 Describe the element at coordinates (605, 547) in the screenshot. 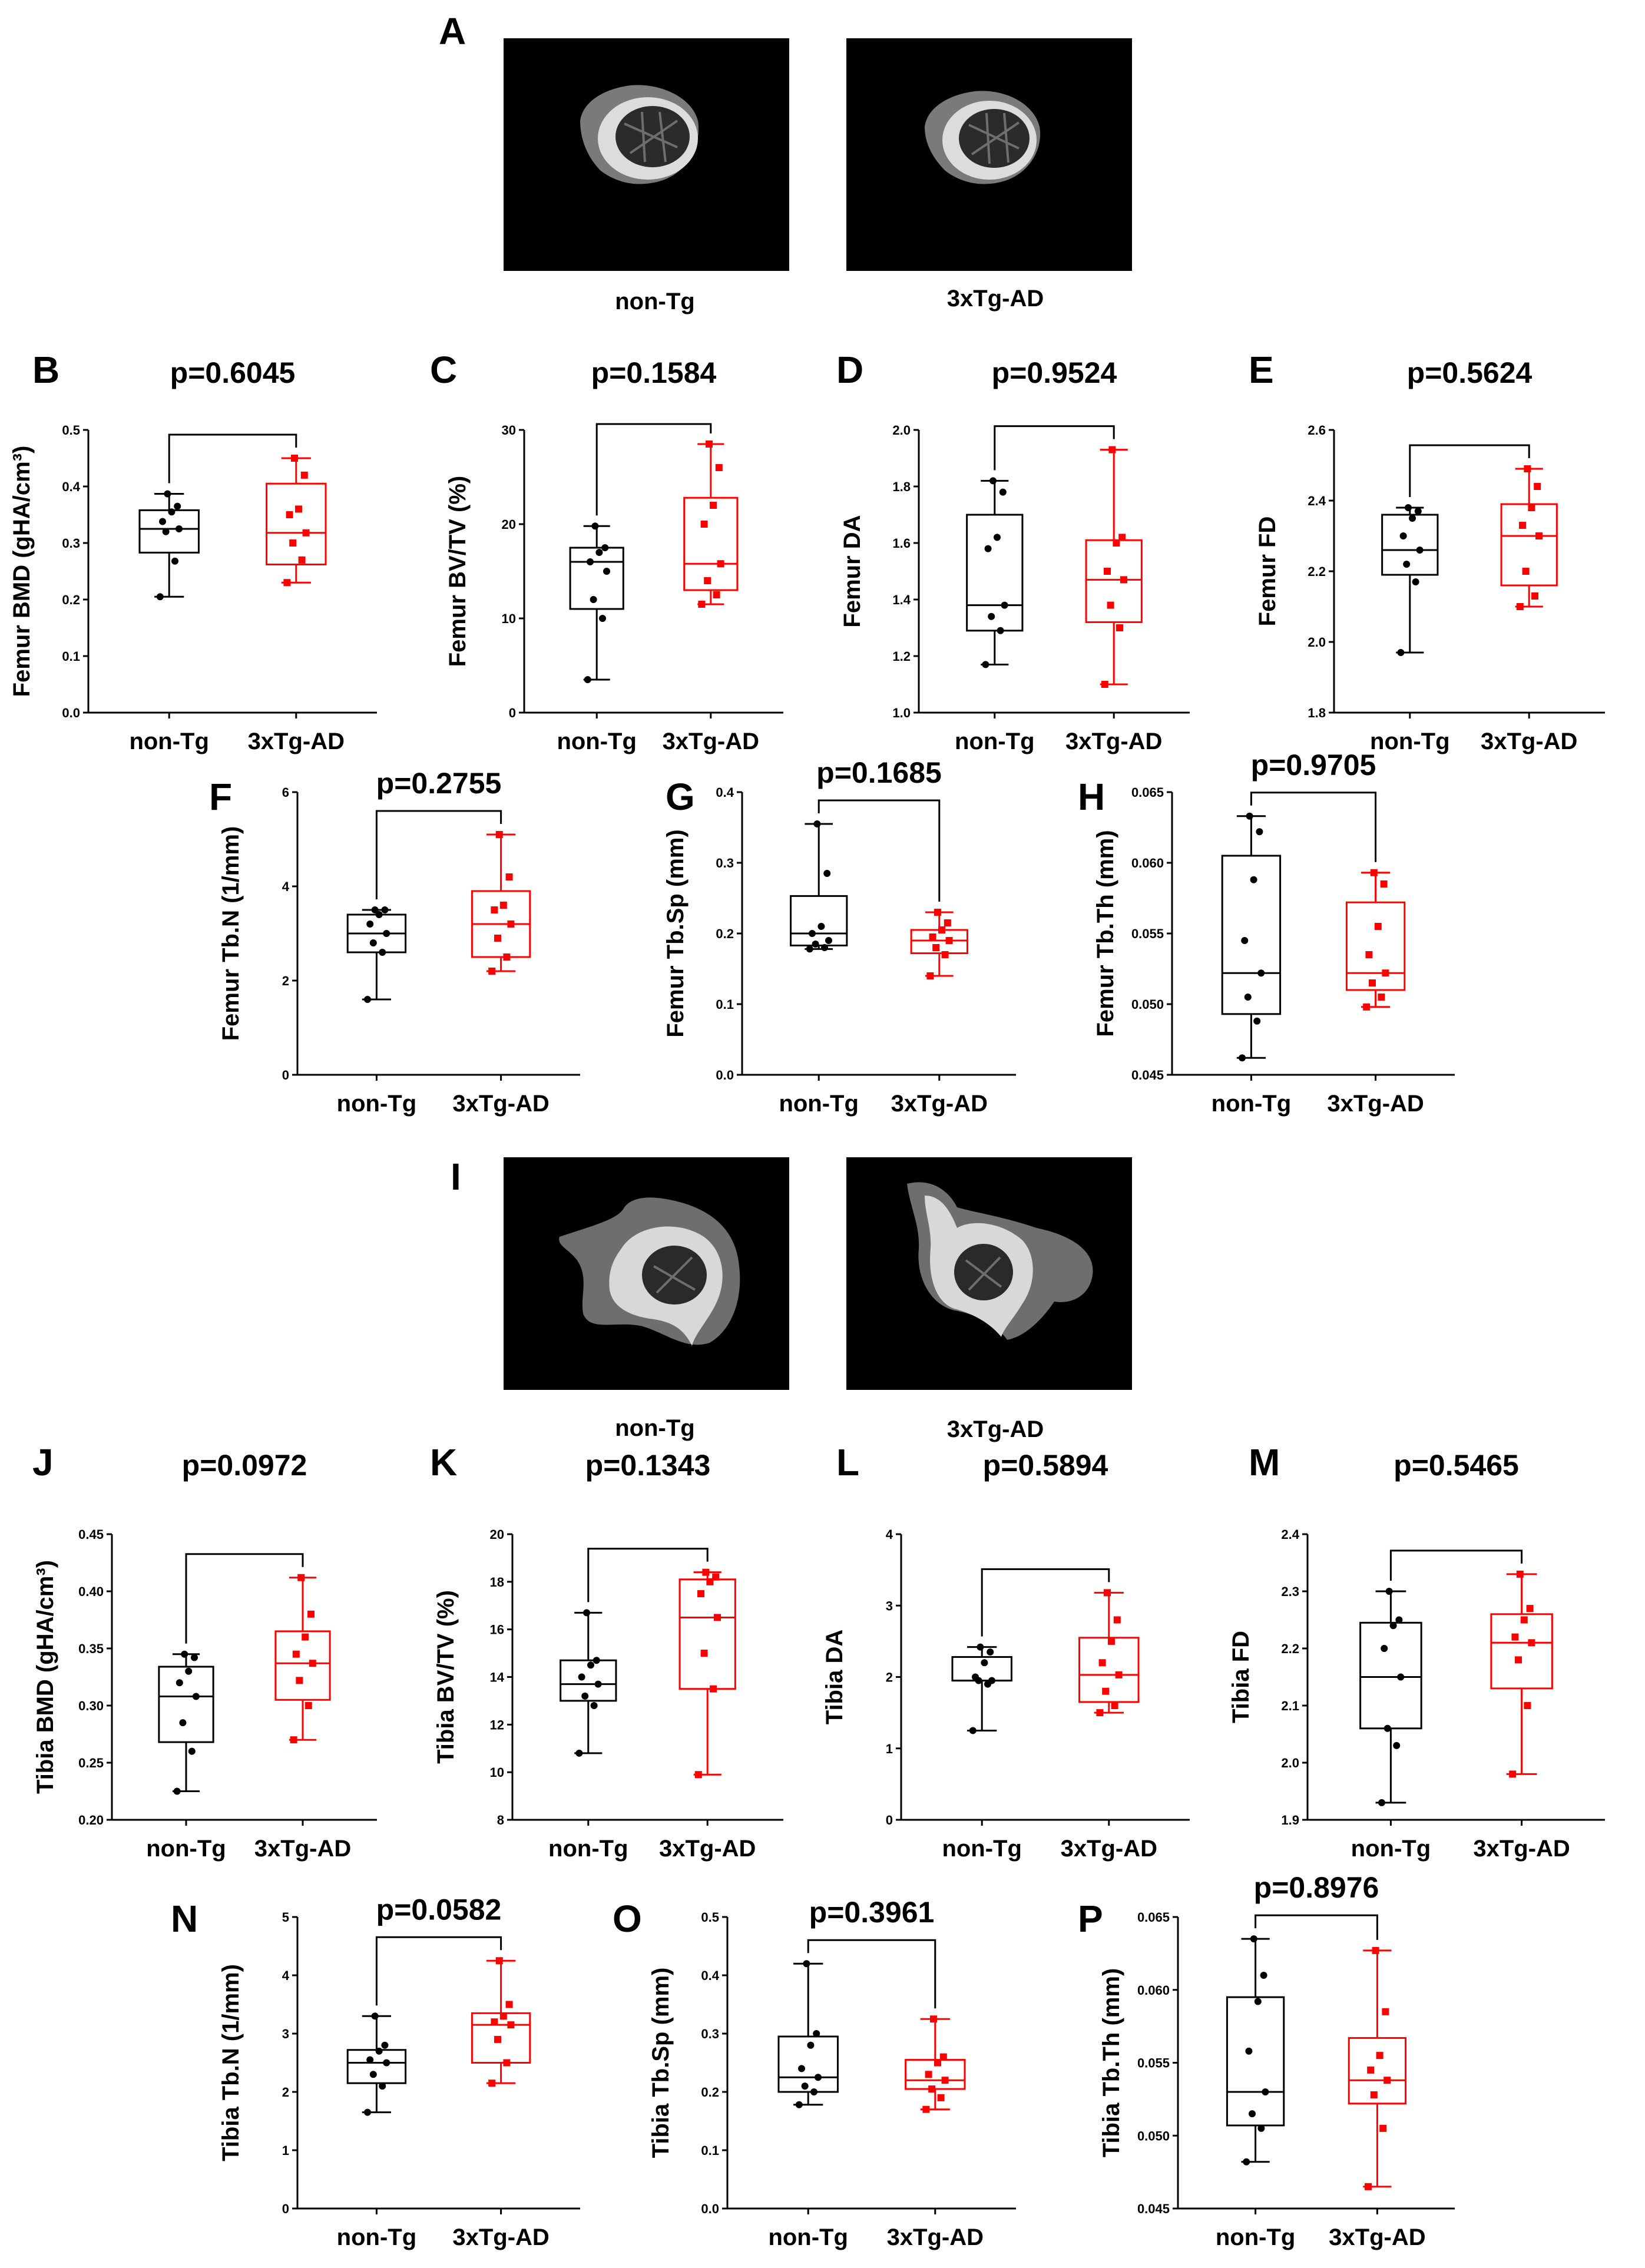

I see `data-point-c-non-tg` at that location.